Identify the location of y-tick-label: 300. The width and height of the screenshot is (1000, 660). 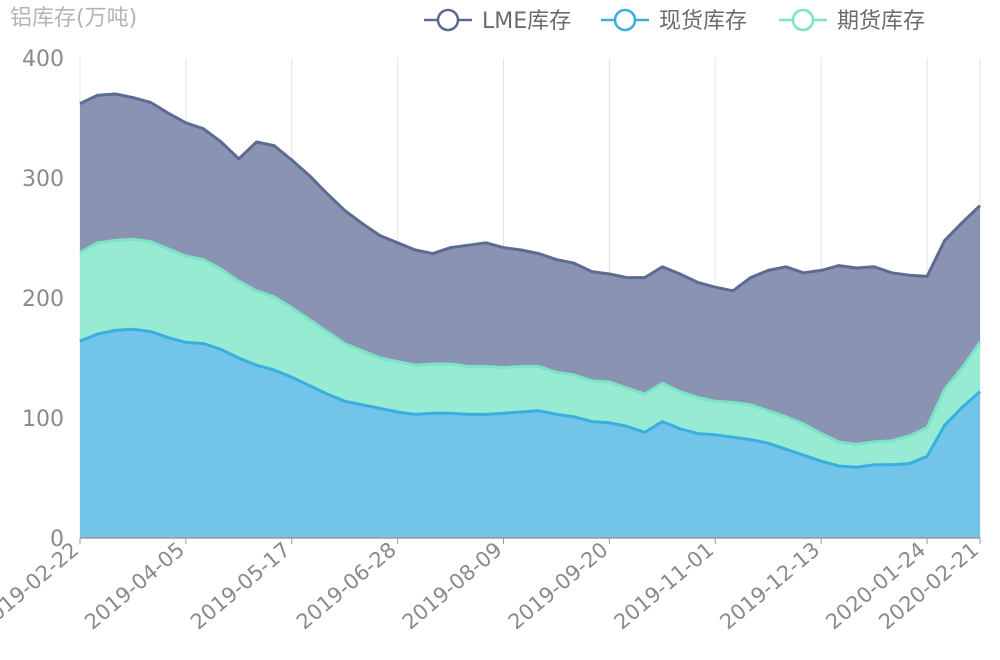
(43, 179).